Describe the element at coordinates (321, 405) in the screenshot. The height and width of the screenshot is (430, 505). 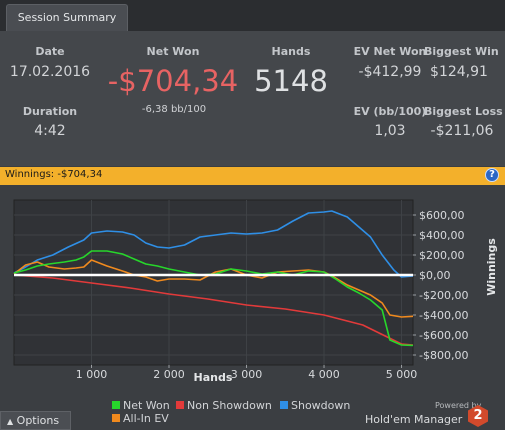
I see `legend-label-showdown: Showdown` at that location.